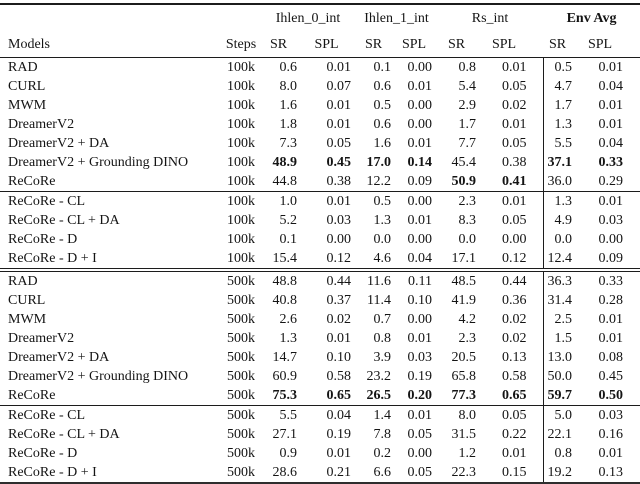 This screenshot has width=640, height=484. What do you see at coordinates (417, 396) in the screenshot?
I see `metric-value-cell: 0.20` at bounding box center [417, 396].